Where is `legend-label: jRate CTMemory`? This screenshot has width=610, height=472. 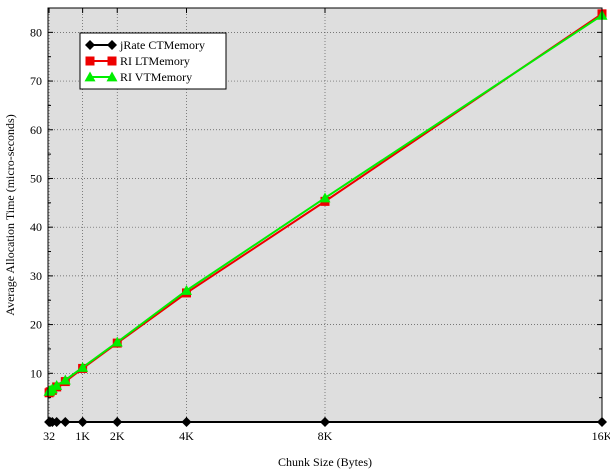
legend-label: jRate CTMemory is located at coordinates (162, 45).